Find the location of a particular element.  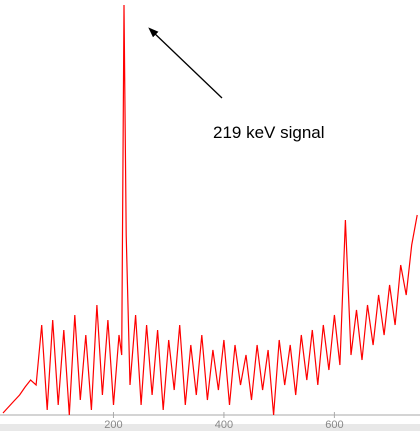

scrollbar is located at coordinates (210, 427).